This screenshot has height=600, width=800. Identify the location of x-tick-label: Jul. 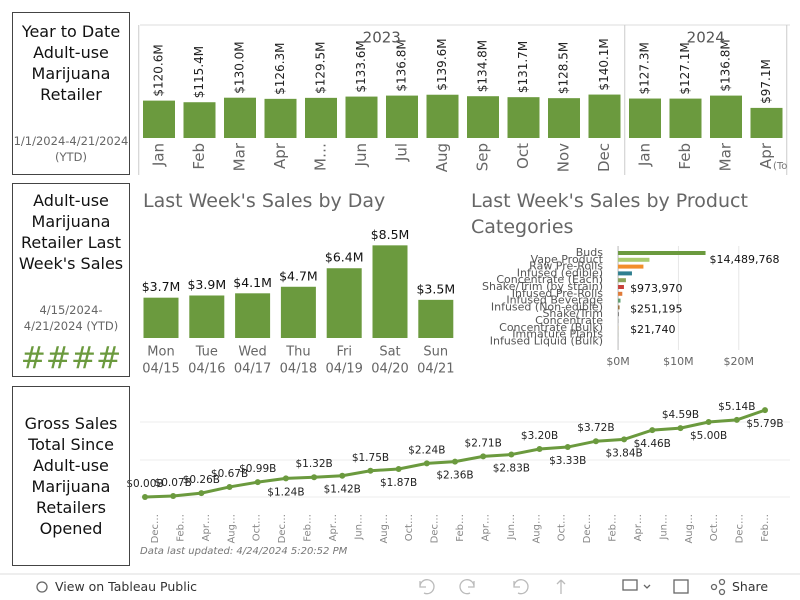
(402, 152).